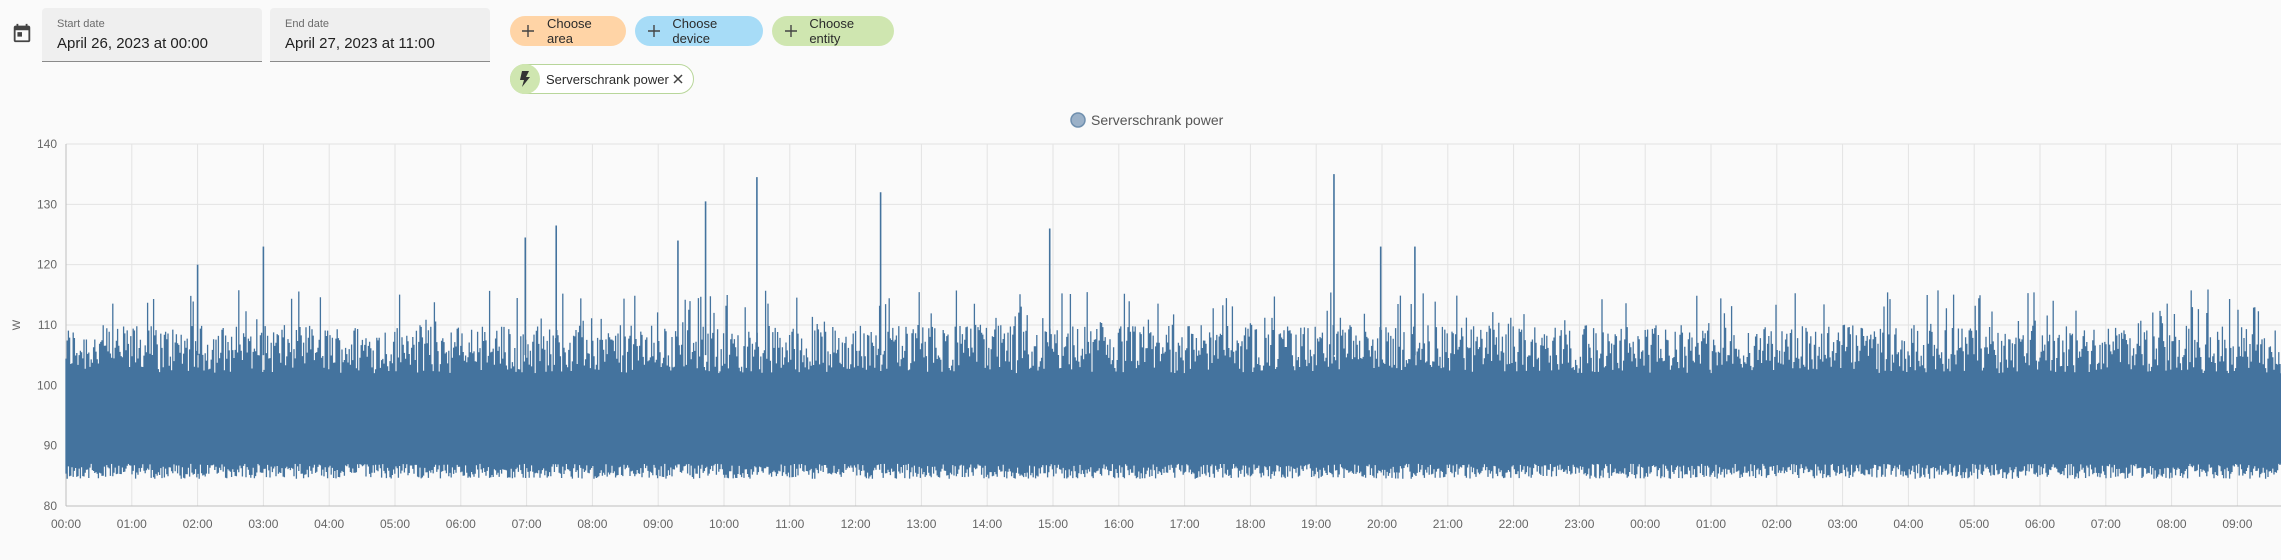 This screenshot has height=560, width=2281. I want to click on x-tick-label: 17:00, so click(1185, 524).